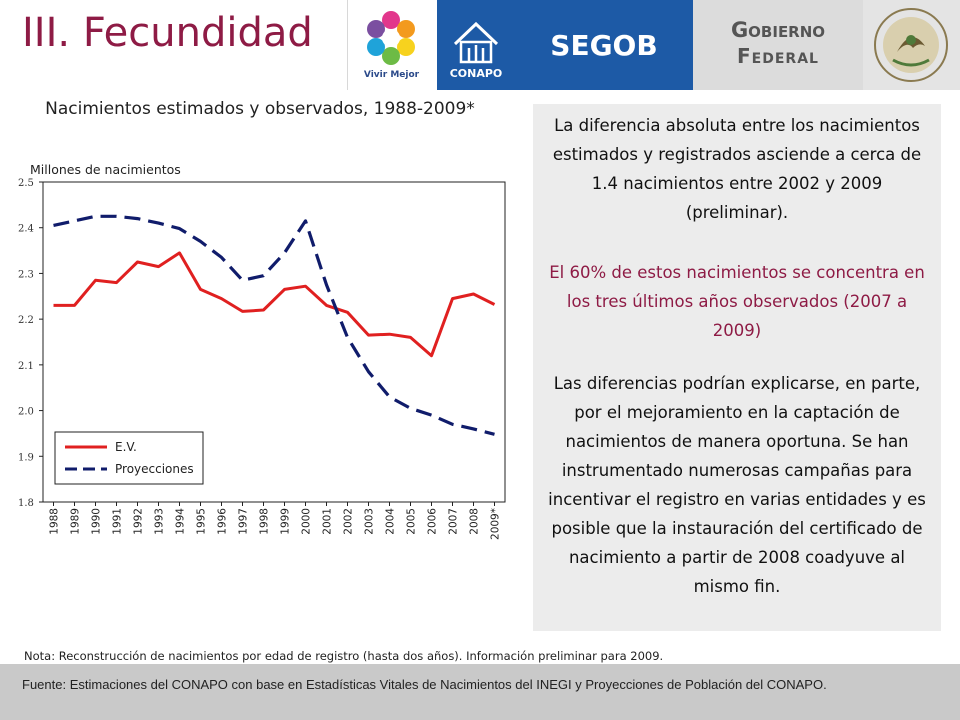 Image resolution: width=960 pixels, height=720 pixels. I want to click on vivir-mejor-text: Vivir Mejor, so click(391, 75).